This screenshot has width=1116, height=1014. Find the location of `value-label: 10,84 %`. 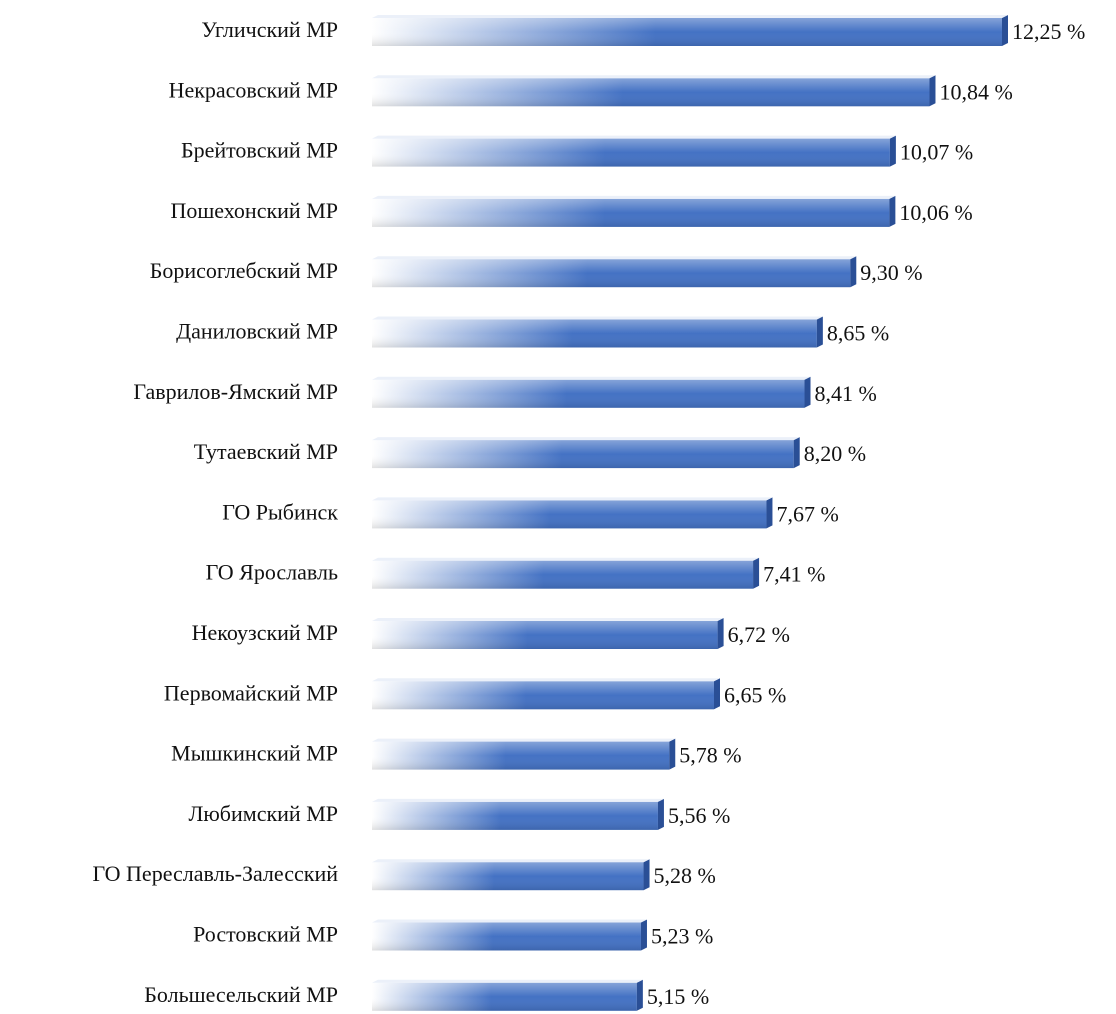

value-label: 10,84 % is located at coordinates (975, 91).